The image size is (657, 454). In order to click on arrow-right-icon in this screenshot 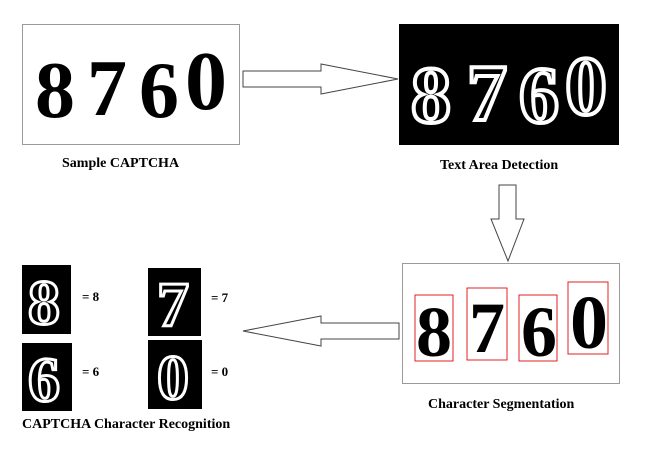, I will do `click(320, 79)`.